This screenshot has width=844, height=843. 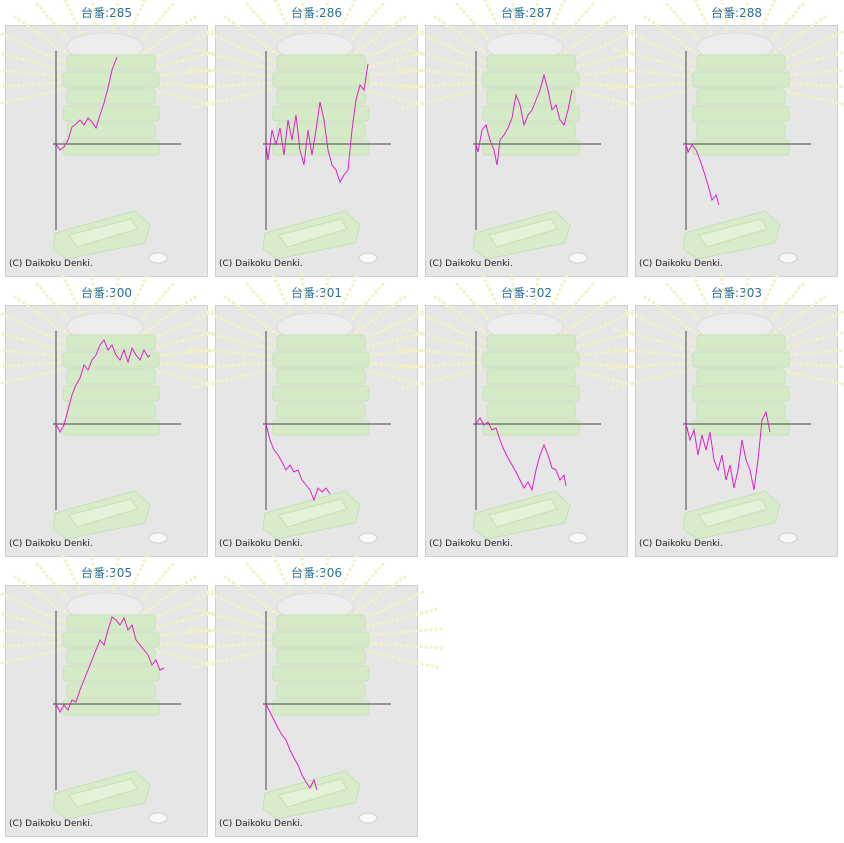 What do you see at coordinates (106, 12) in the screenshot?
I see `chart-title: 台番:285` at bounding box center [106, 12].